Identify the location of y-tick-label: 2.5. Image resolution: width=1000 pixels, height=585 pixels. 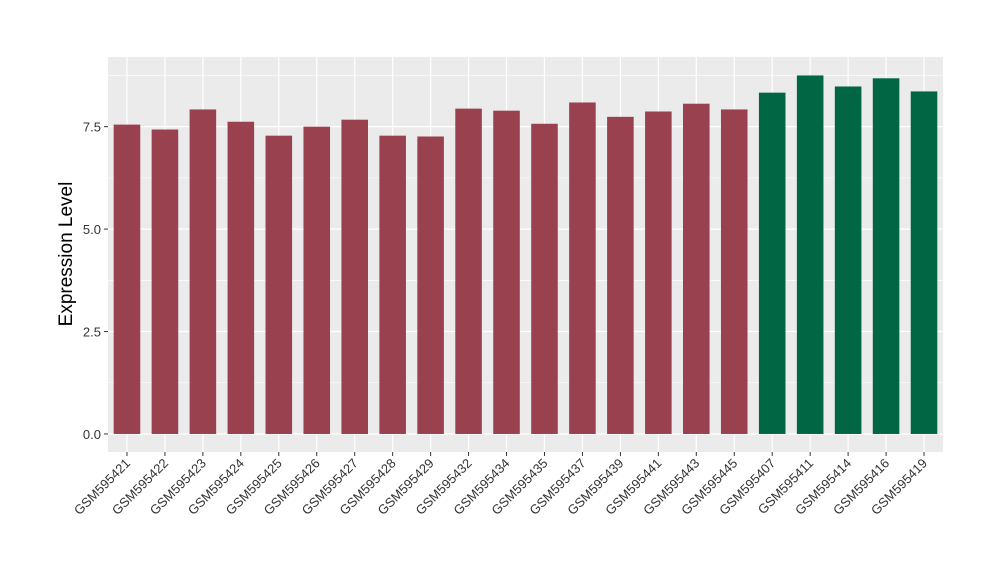
(92, 332).